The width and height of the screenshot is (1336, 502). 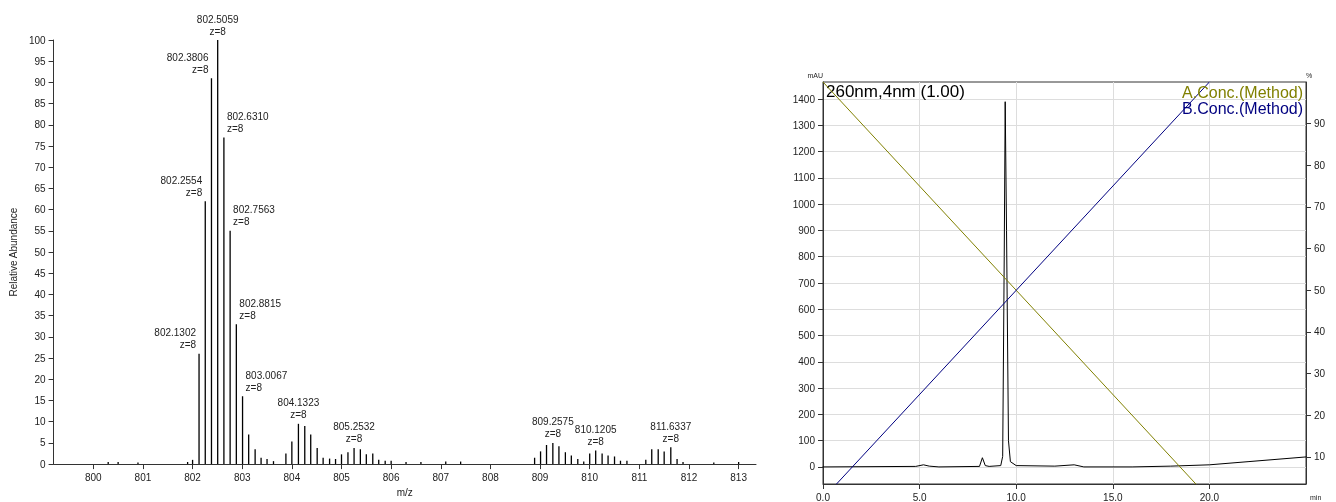 What do you see at coordinates (671, 432) in the screenshot?
I see `annotation: 811.6337 z=8` at bounding box center [671, 432].